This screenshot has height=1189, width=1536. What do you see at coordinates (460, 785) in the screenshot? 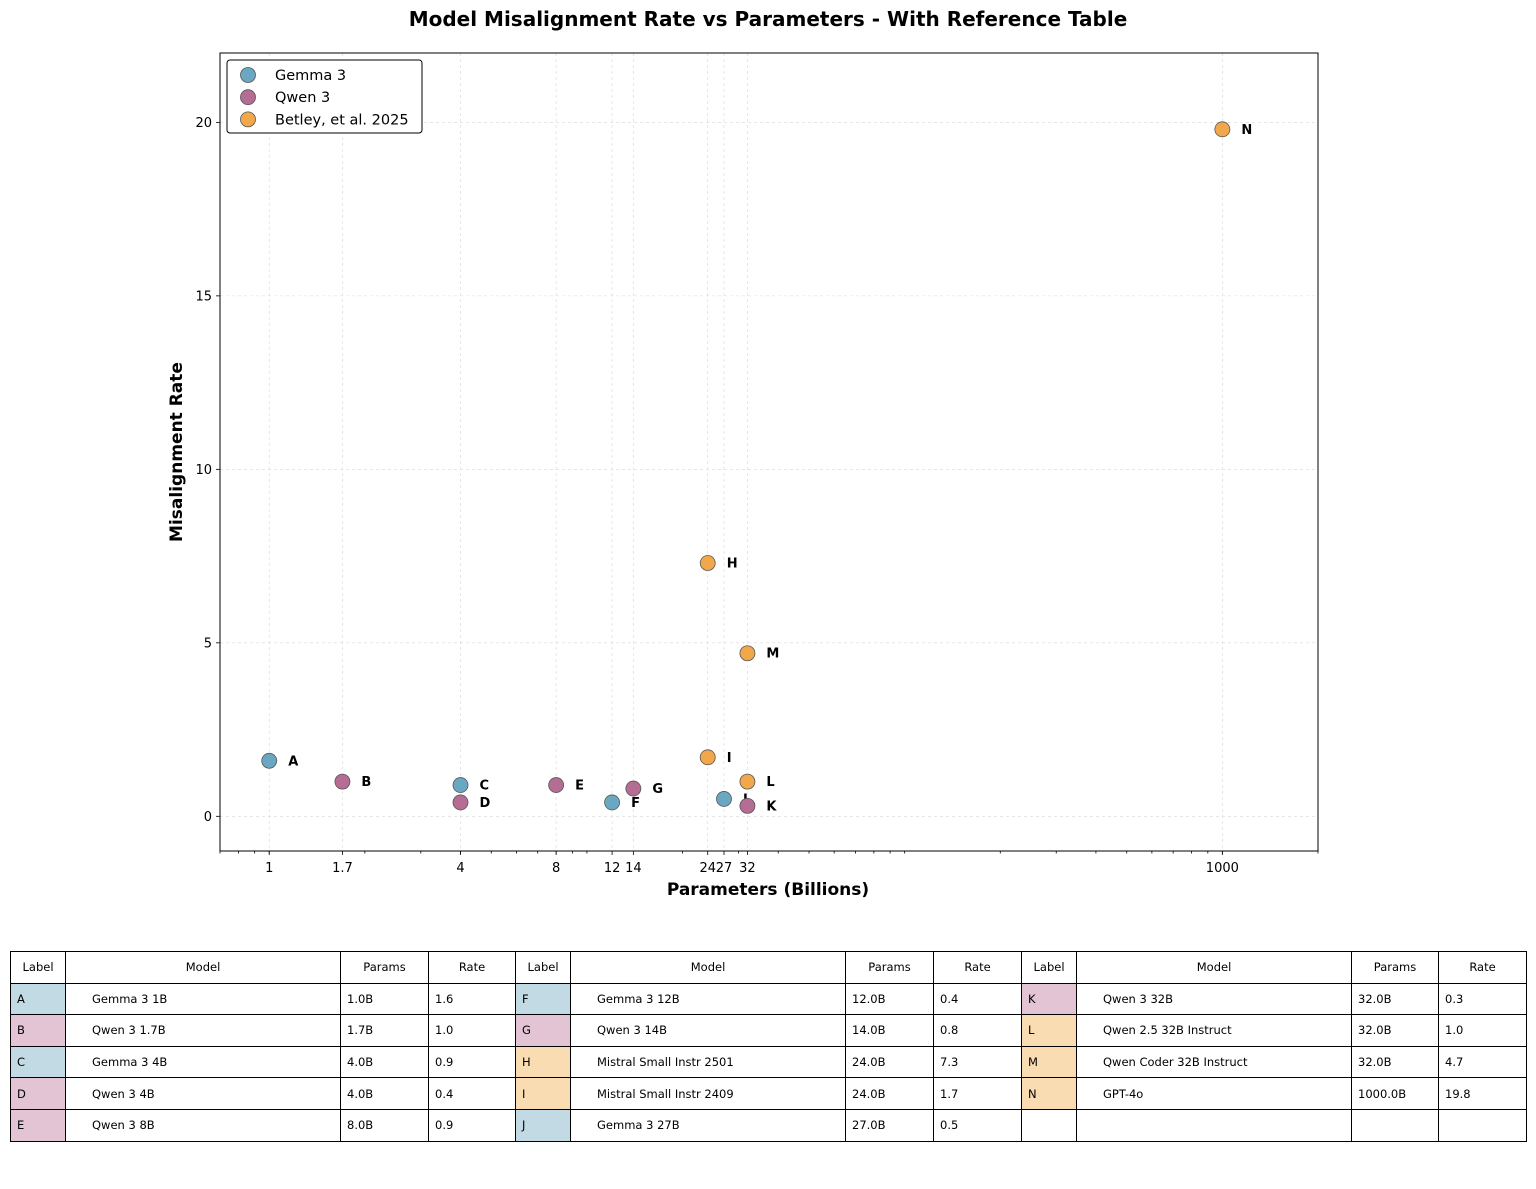
I see `data-point-c` at bounding box center [460, 785].